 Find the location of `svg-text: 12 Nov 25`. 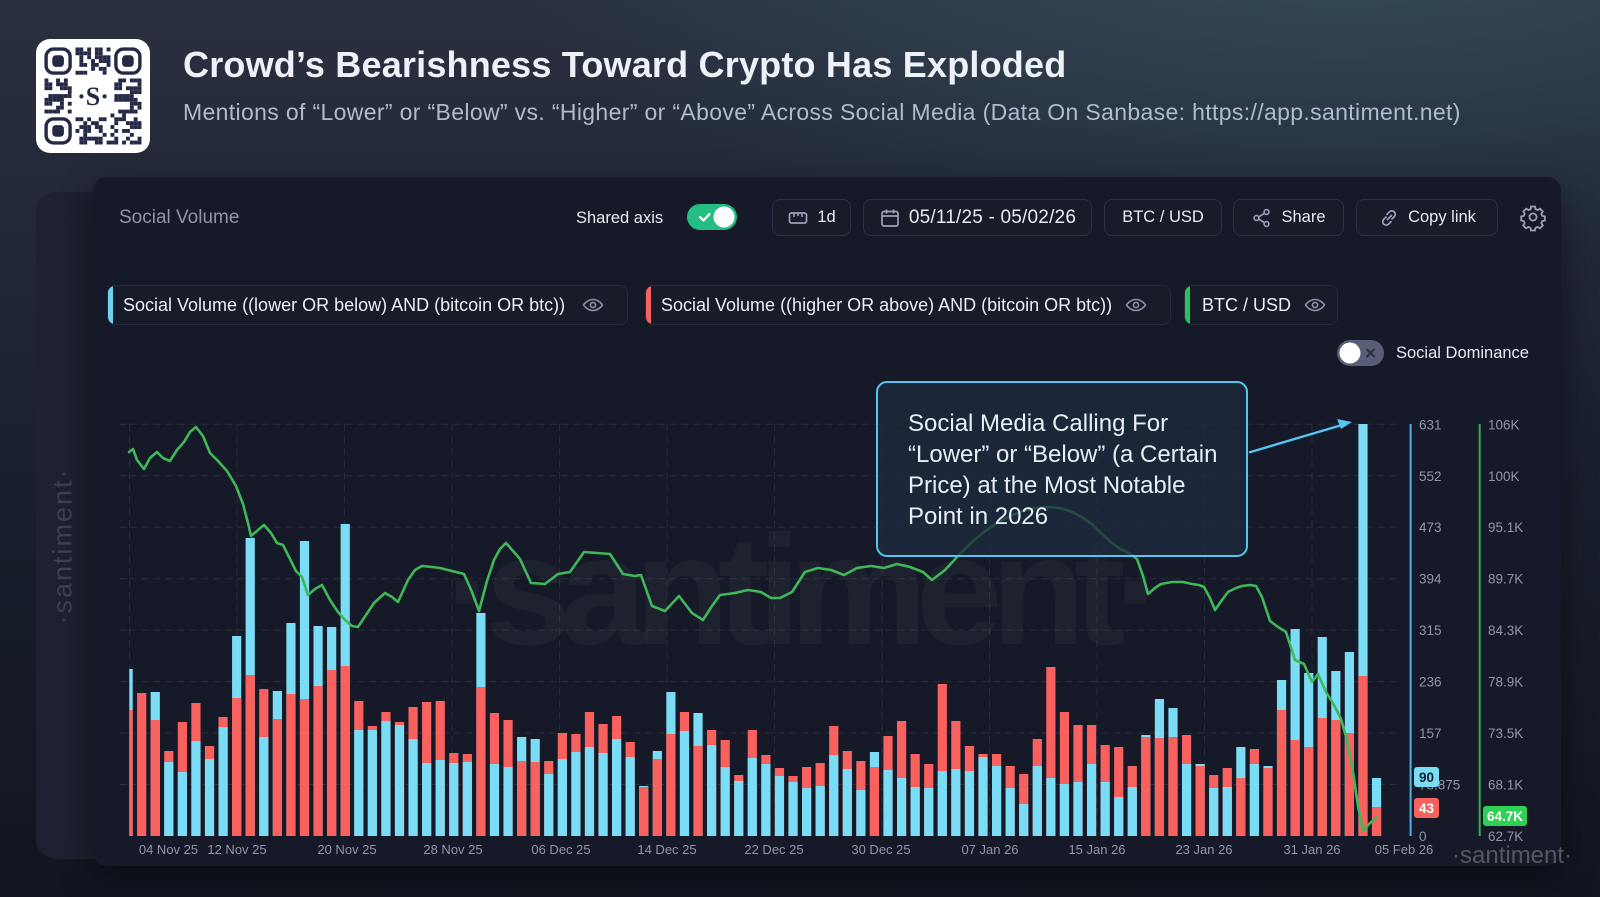

svg-text: 12 Nov 25 is located at coordinates (236, 849).